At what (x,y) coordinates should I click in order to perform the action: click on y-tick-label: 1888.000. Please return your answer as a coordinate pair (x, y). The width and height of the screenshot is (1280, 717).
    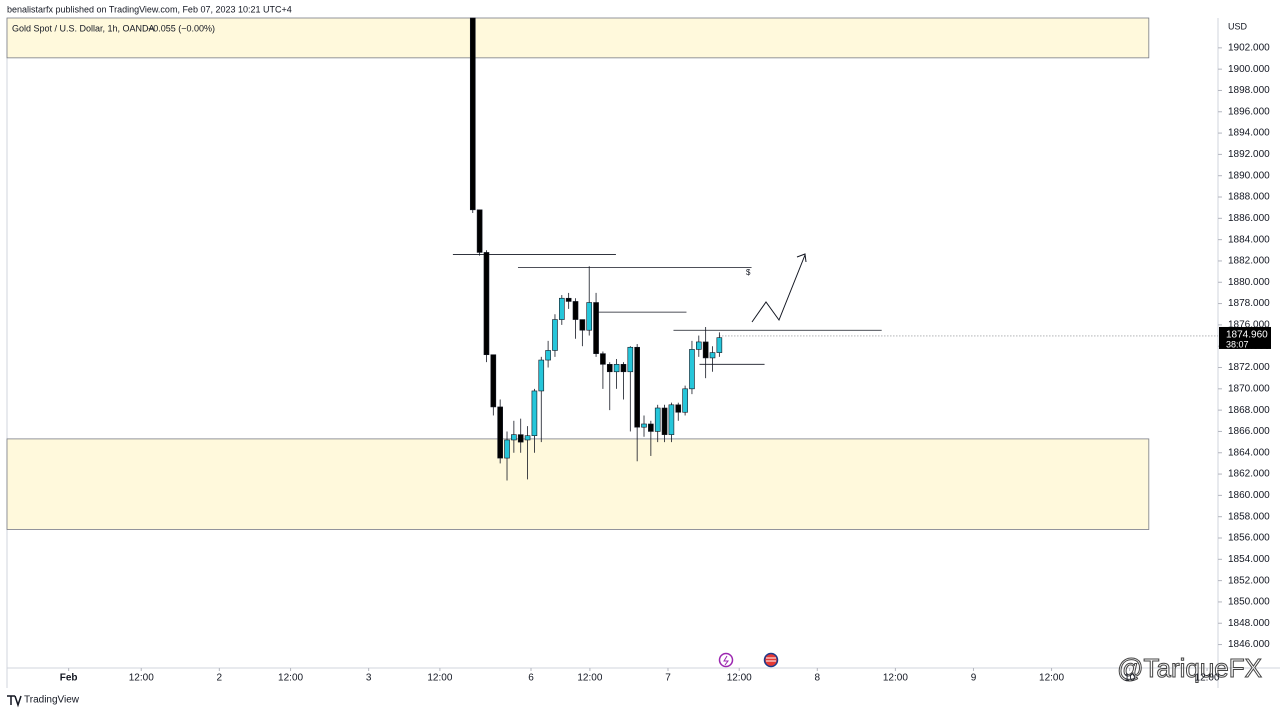
    Looking at the image, I should click on (1249, 197).